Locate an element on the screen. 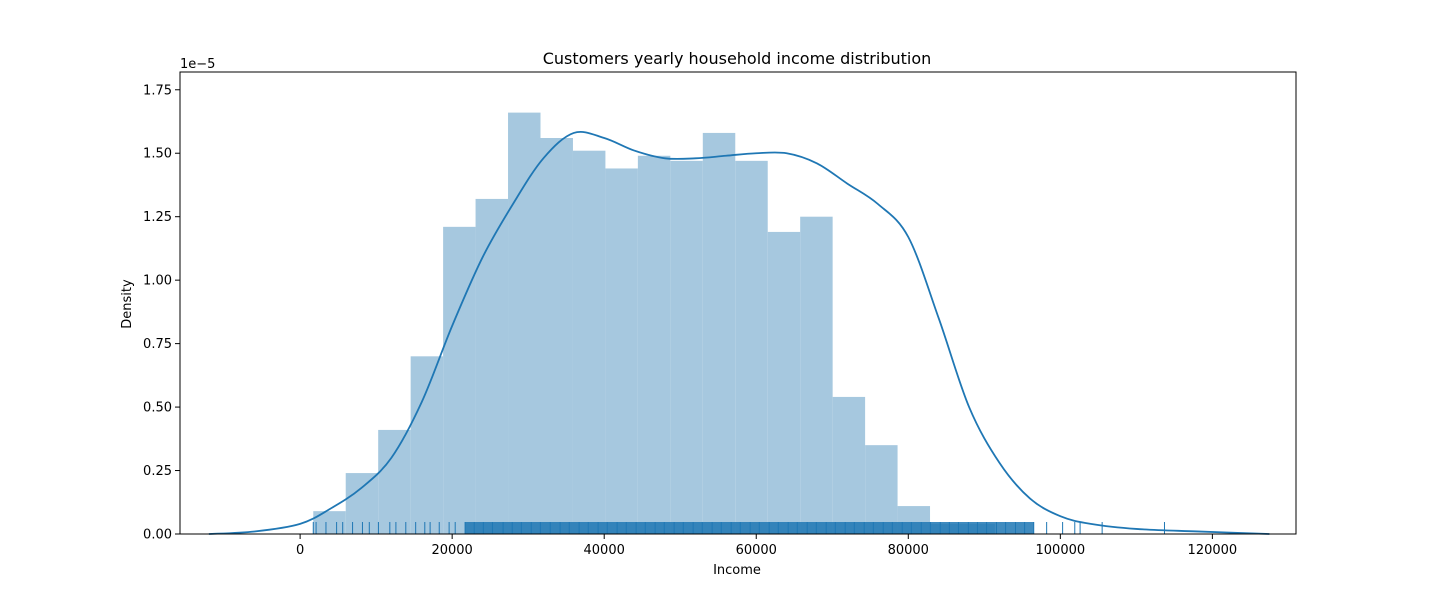 Image resolution: width=1440 pixels, height=600 pixels. x-tick-label: 40000 is located at coordinates (604, 550).